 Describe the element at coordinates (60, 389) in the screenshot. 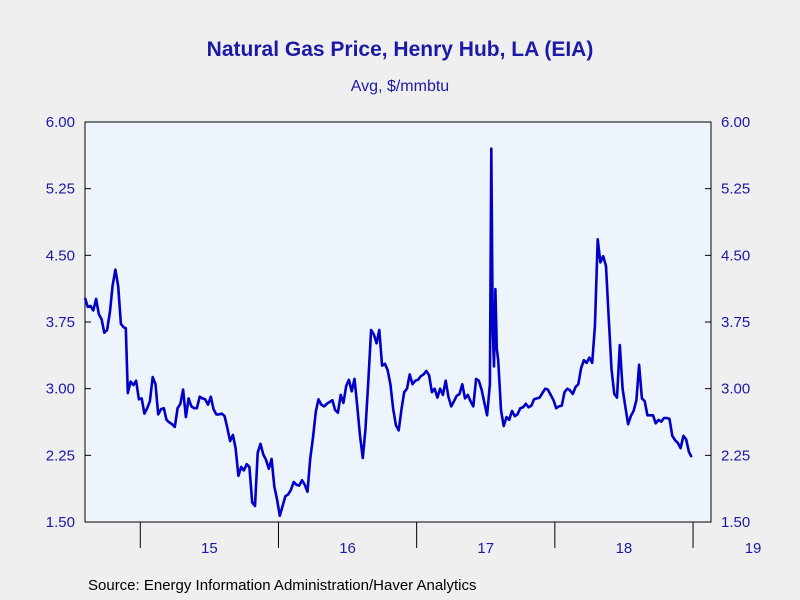

I see `y-tick-label-left: 3.00` at that location.